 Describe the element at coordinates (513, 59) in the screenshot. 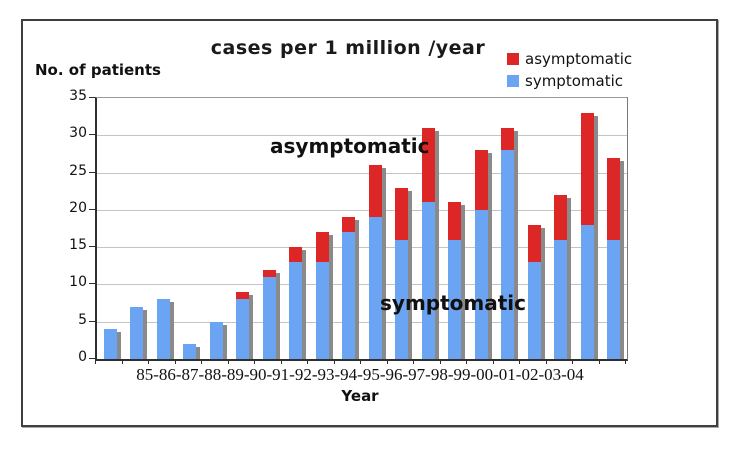

I see `legend-swatch-asymptomatic-icon` at that location.